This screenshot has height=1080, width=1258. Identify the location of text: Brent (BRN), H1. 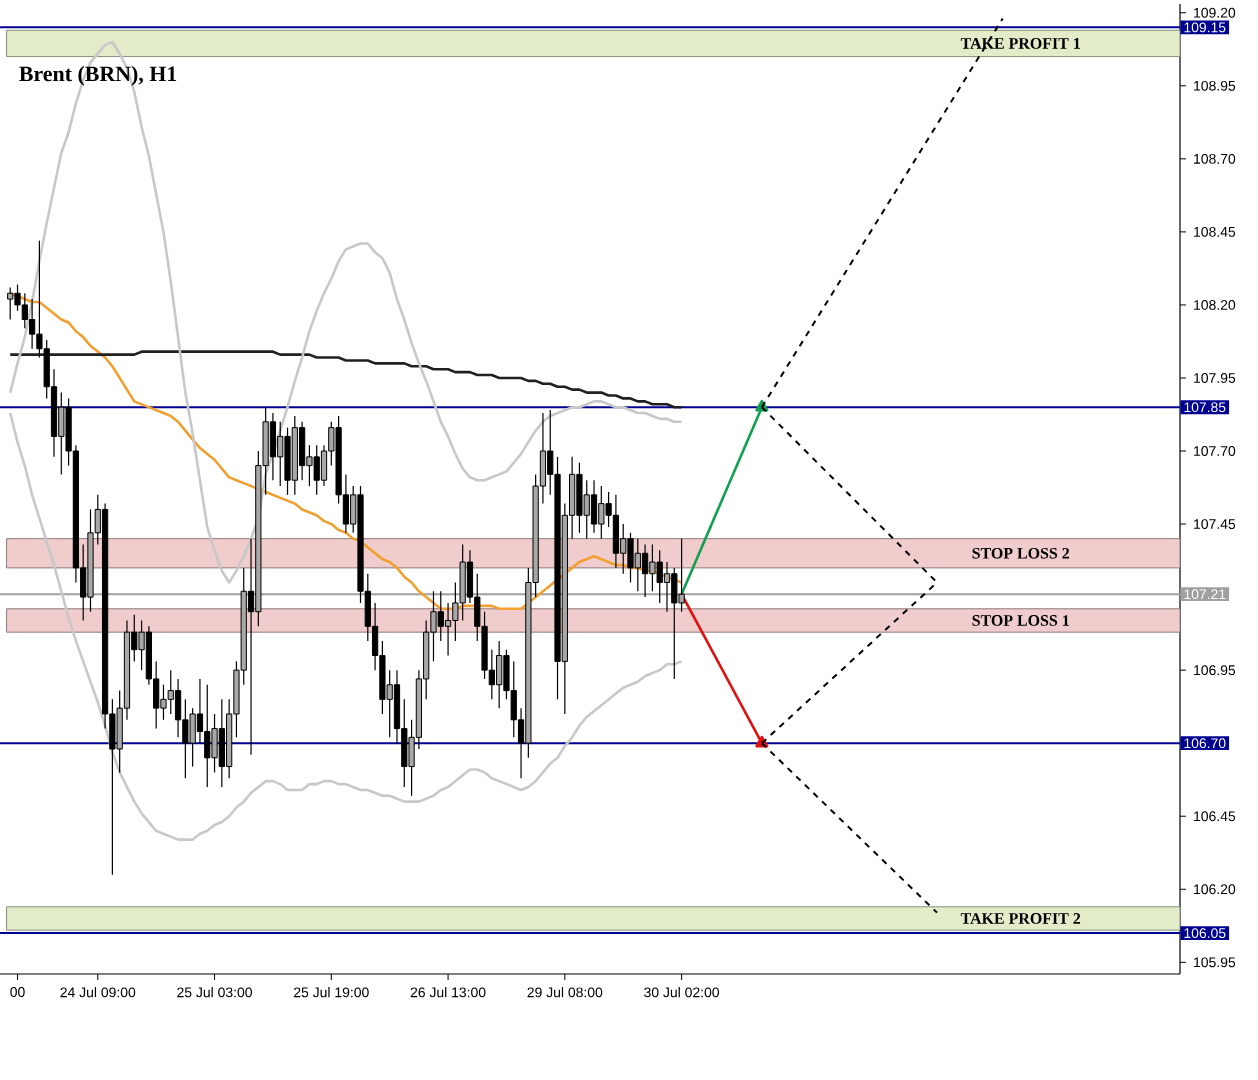
(98, 75).